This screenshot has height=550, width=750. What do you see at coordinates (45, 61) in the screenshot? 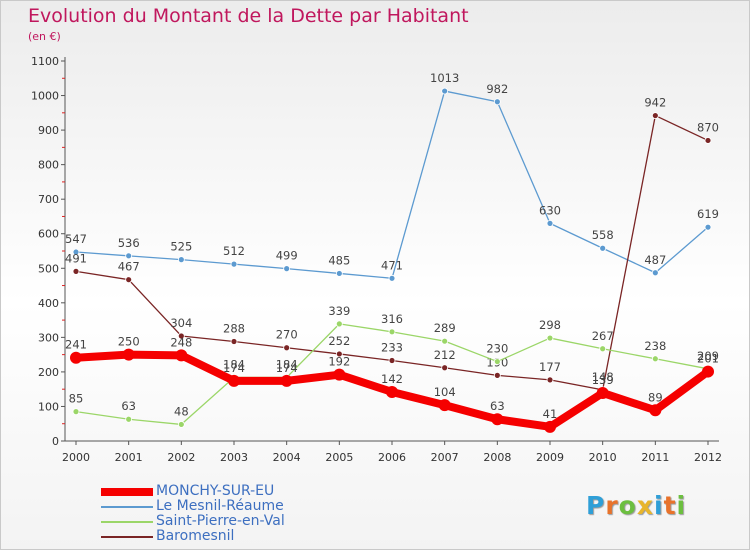
I see `y-tick-label: 1100` at bounding box center [45, 61].